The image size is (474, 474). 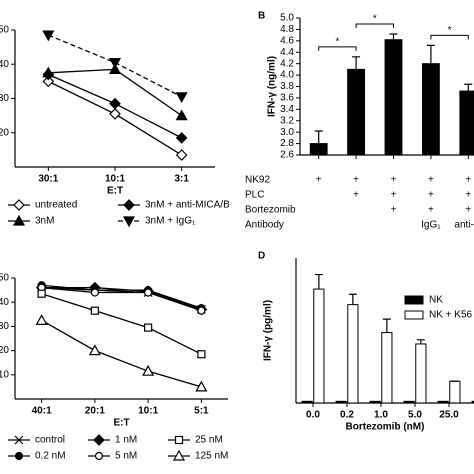 What do you see at coordinates (436, 300) in the screenshot?
I see `legend-label: NK` at bounding box center [436, 300].